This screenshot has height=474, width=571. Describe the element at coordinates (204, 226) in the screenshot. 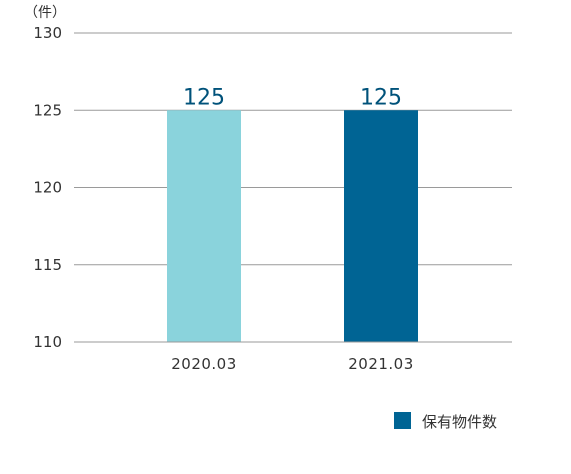

I see `bar-2020.03` at that location.